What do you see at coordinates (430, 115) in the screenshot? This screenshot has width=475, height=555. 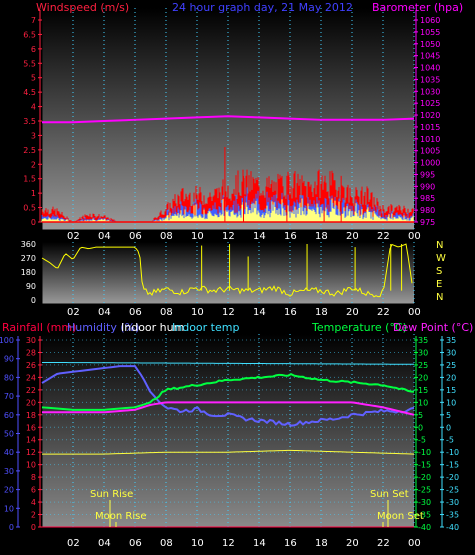 I see `barometer-tick-label: 1020` at bounding box center [430, 115].